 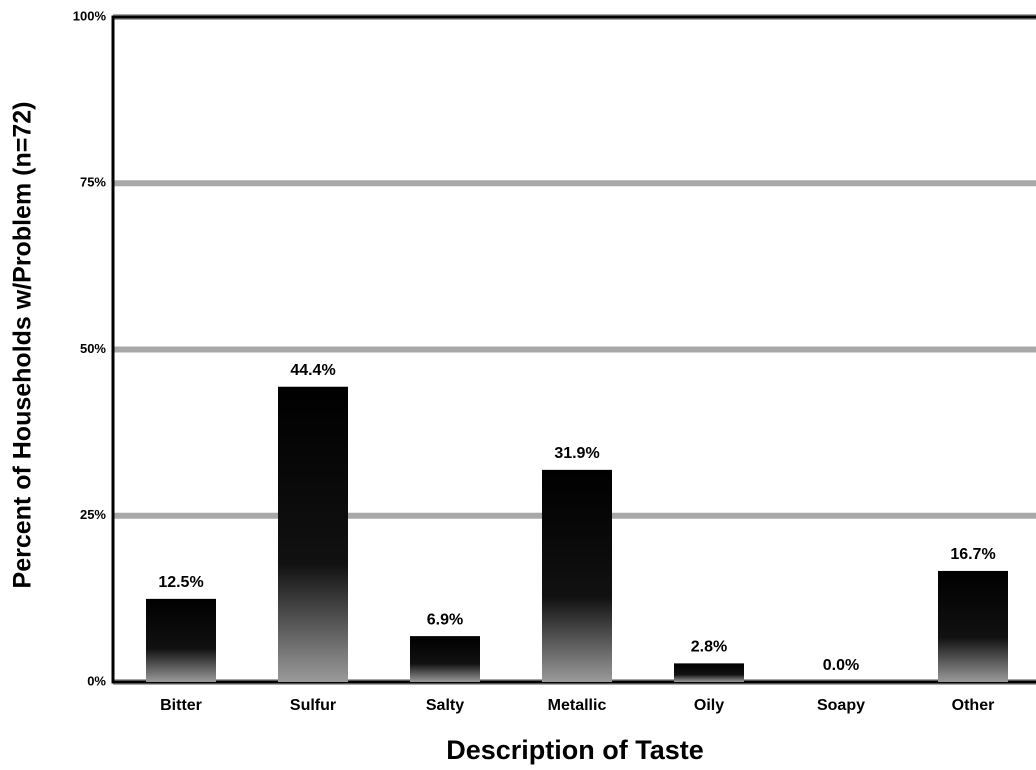 What do you see at coordinates (181, 705) in the screenshot?
I see `x-tick-label: Bitter` at bounding box center [181, 705].